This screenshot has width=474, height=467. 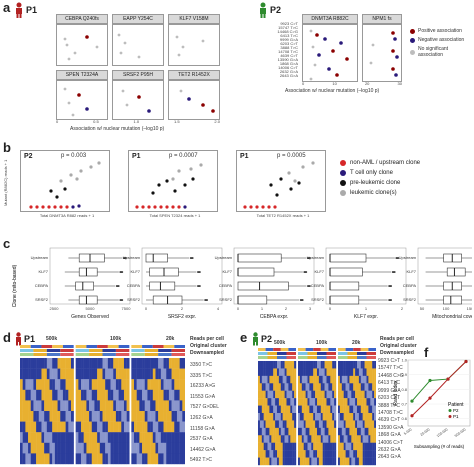 I want to click on legend-label: pre-leukemic clone, so click(x=375, y=183).